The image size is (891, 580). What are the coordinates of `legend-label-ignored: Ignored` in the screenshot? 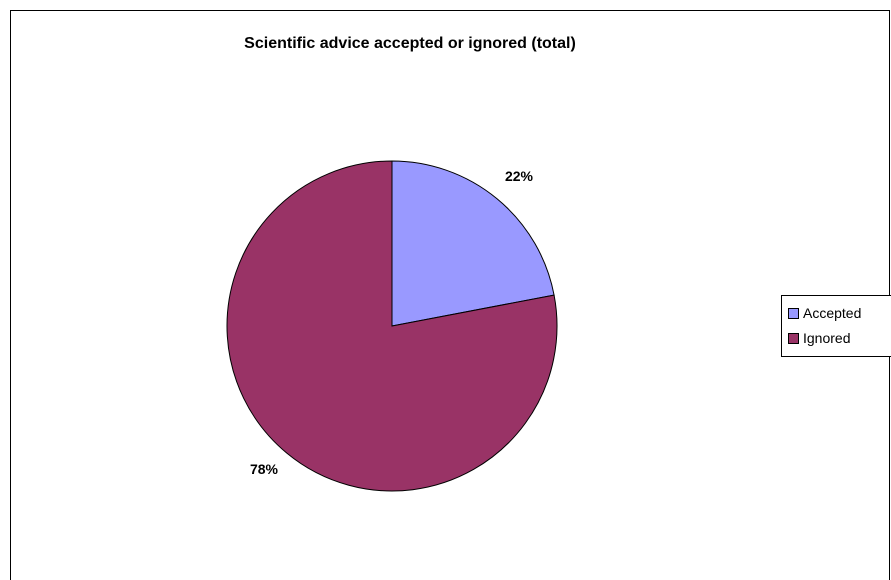 It's located at (827, 338).